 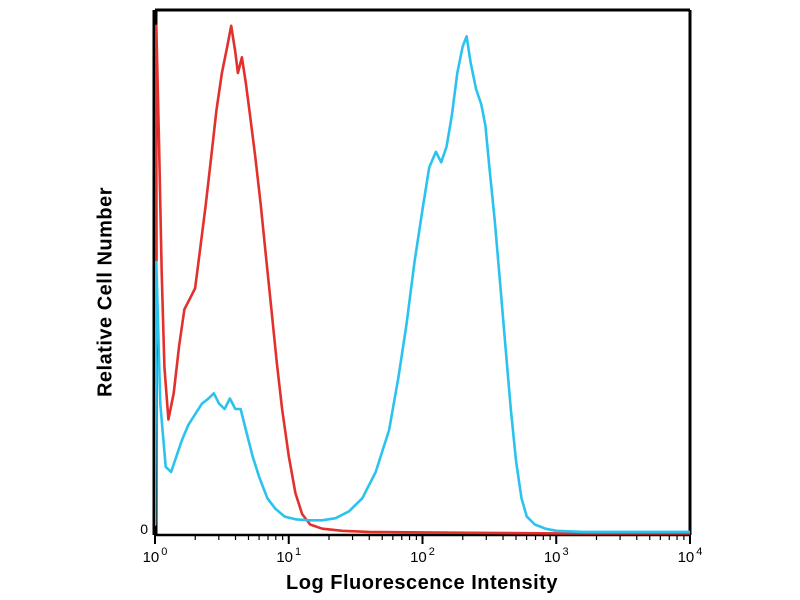 What do you see at coordinates (288, 556) in the screenshot?
I see `x-tick-label: 10 1` at bounding box center [288, 556].